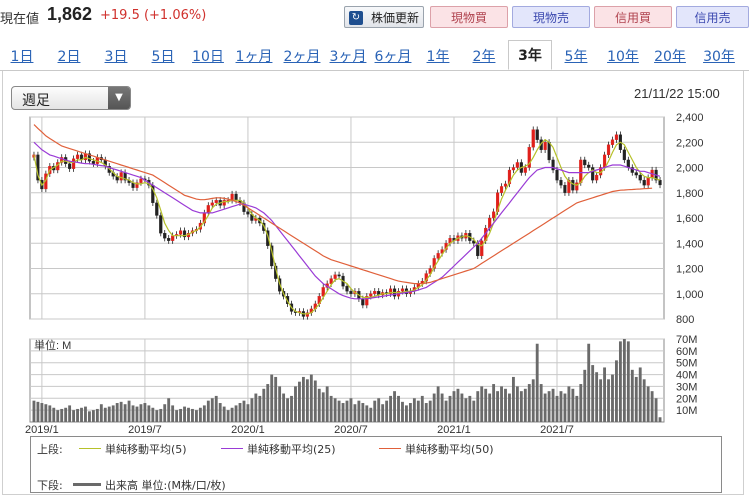 This screenshot has height=496, width=749. What do you see at coordinates (90, 448) in the screenshot?
I see `ma5-swatch` at bounding box center [90, 448].